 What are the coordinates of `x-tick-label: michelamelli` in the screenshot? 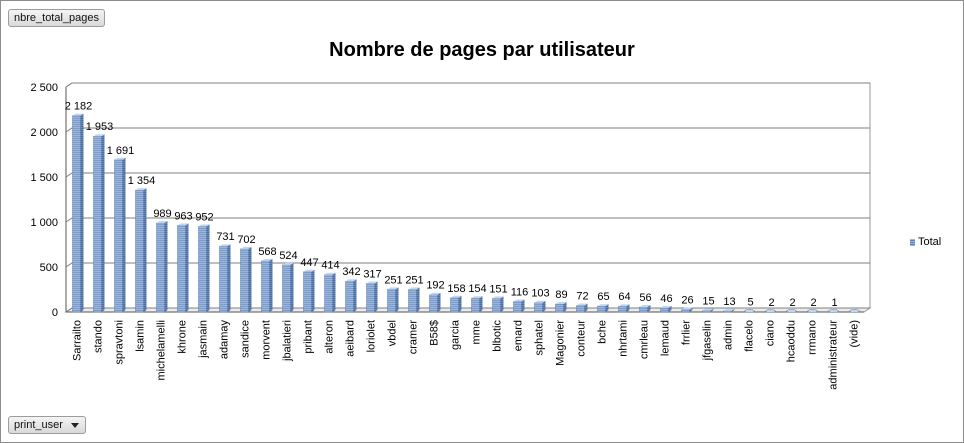 It's located at (162, 350).